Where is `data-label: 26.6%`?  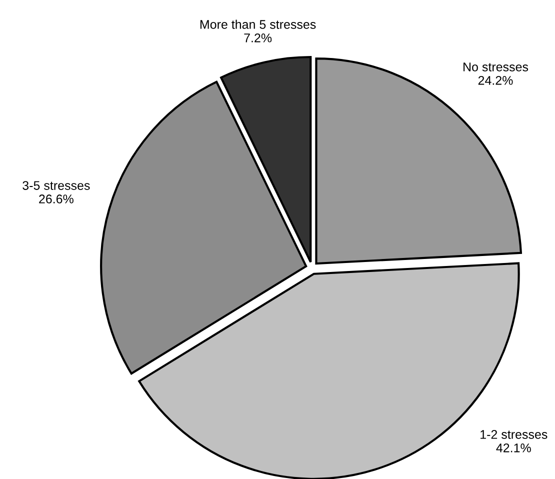 data-label: 26.6% is located at coordinates (56, 199).